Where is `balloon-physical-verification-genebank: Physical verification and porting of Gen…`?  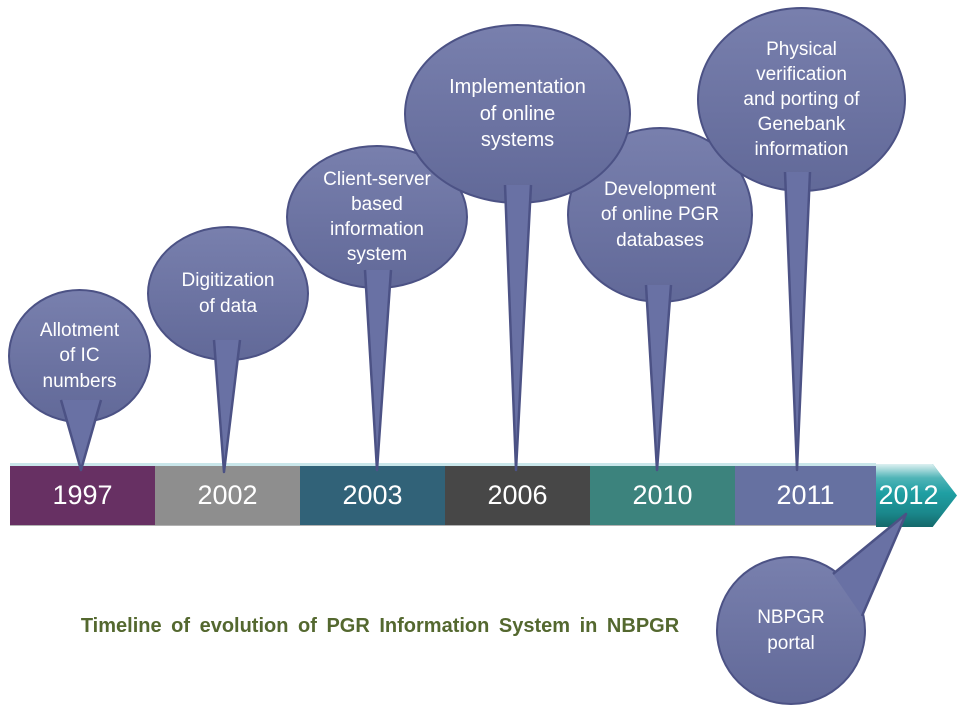 balloon-physical-verification-genebank: Physical verification and porting of Gen… is located at coordinates (801, 99).